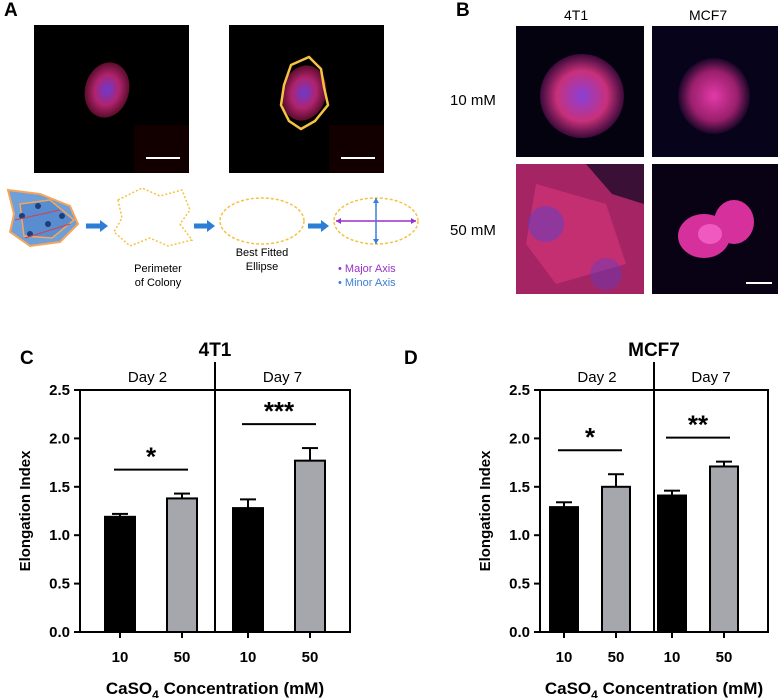  What do you see at coordinates (367, 283) in the screenshot?
I see `minor-axis-legend: • Minor Axis` at bounding box center [367, 283].